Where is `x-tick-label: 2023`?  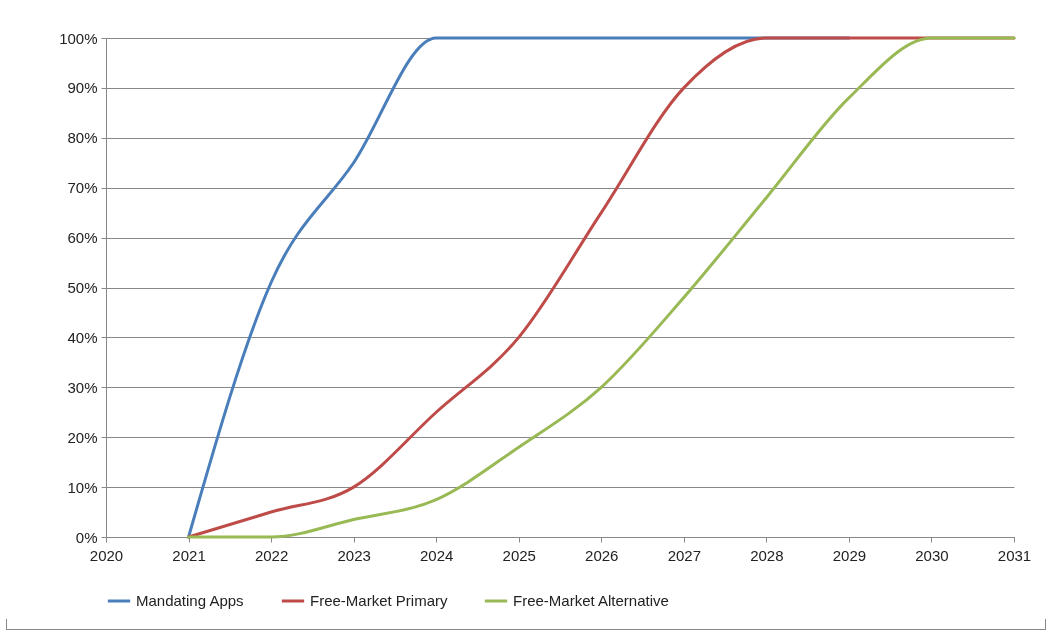
x-tick-label: 2023 is located at coordinates (354, 555).